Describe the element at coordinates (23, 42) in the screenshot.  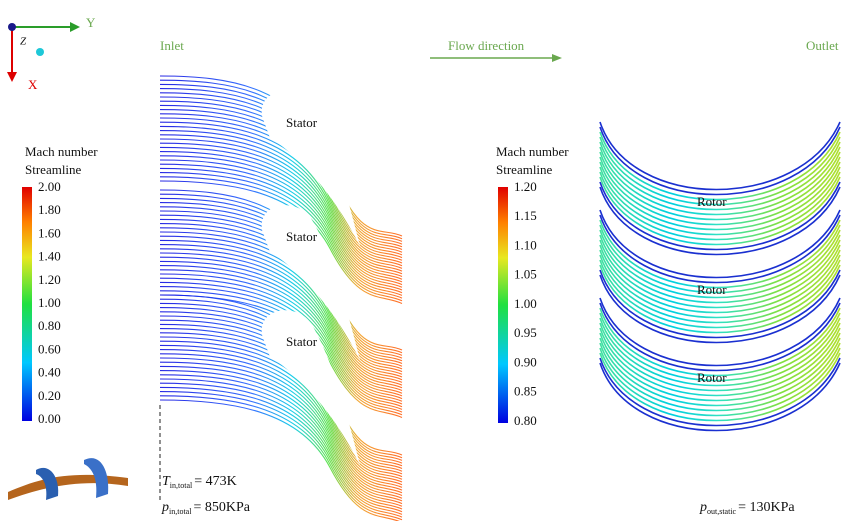
I see `z-label: Z` at that location.